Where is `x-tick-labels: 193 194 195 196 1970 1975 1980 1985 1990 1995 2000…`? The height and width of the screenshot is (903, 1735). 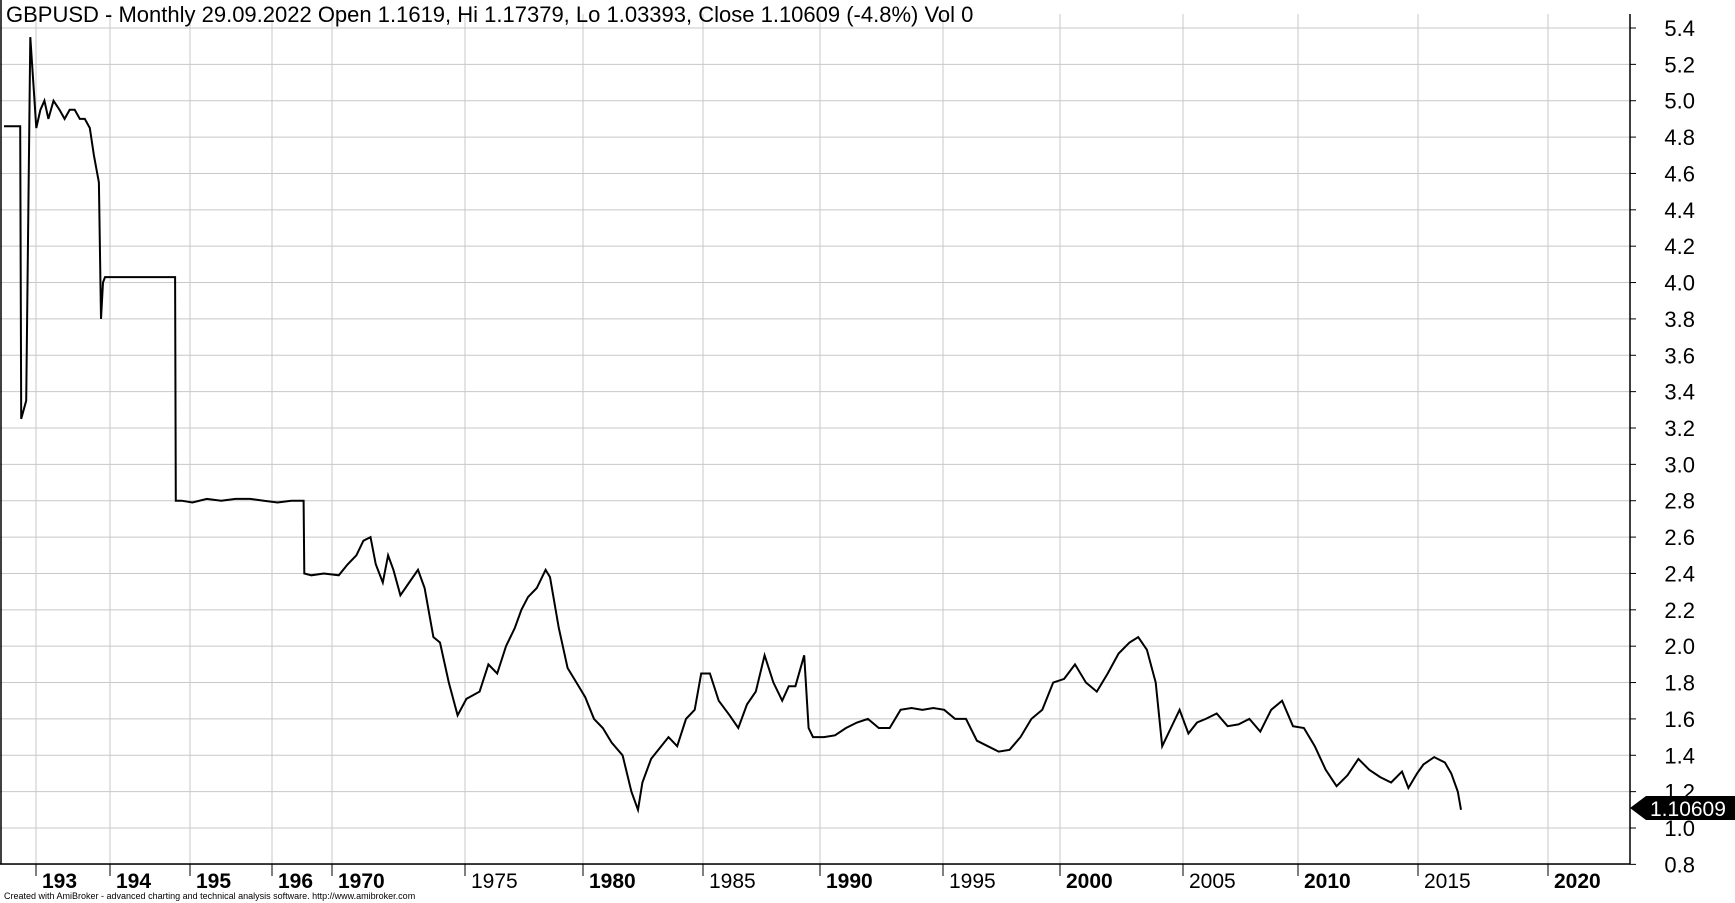 x-tick-labels: 193 194 195 196 1970 1975 1980 1985 1990 1995 2000… is located at coordinates (818, 878).